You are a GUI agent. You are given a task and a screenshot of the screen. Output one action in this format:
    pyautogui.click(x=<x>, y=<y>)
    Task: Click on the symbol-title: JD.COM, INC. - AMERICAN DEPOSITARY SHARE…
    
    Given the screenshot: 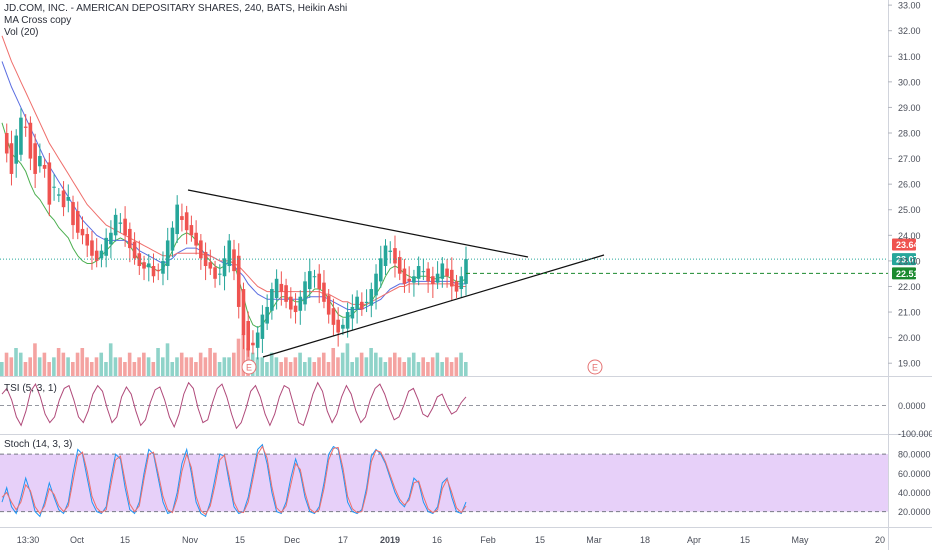 What is the action you would take?
    pyautogui.click(x=176, y=8)
    